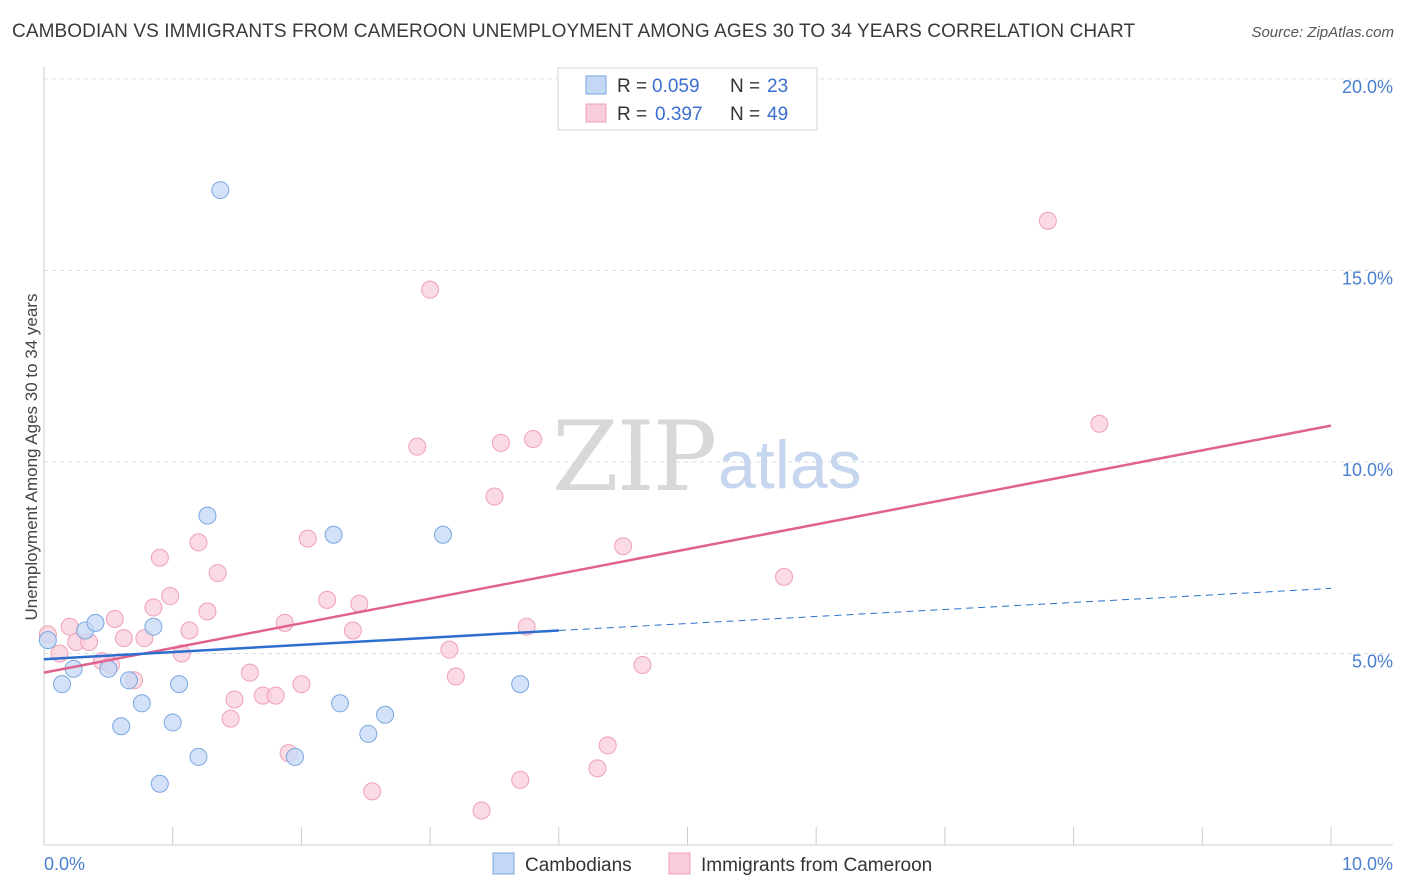  Describe the element at coordinates (633, 457) in the screenshot. I see `watermark-zip: ZIP` at that location.